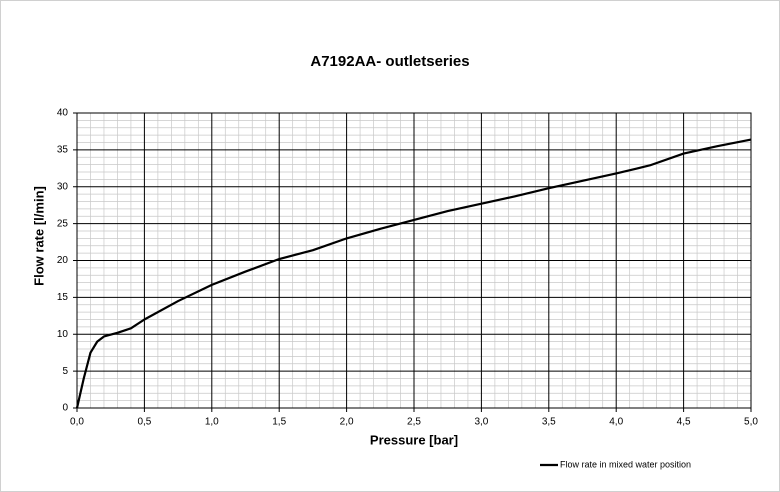  What do you see at coordinates (38, 236) in the screenshot?
I see `y-axis-label: Flow rate [l/min]` at bounding box center [38, 236].